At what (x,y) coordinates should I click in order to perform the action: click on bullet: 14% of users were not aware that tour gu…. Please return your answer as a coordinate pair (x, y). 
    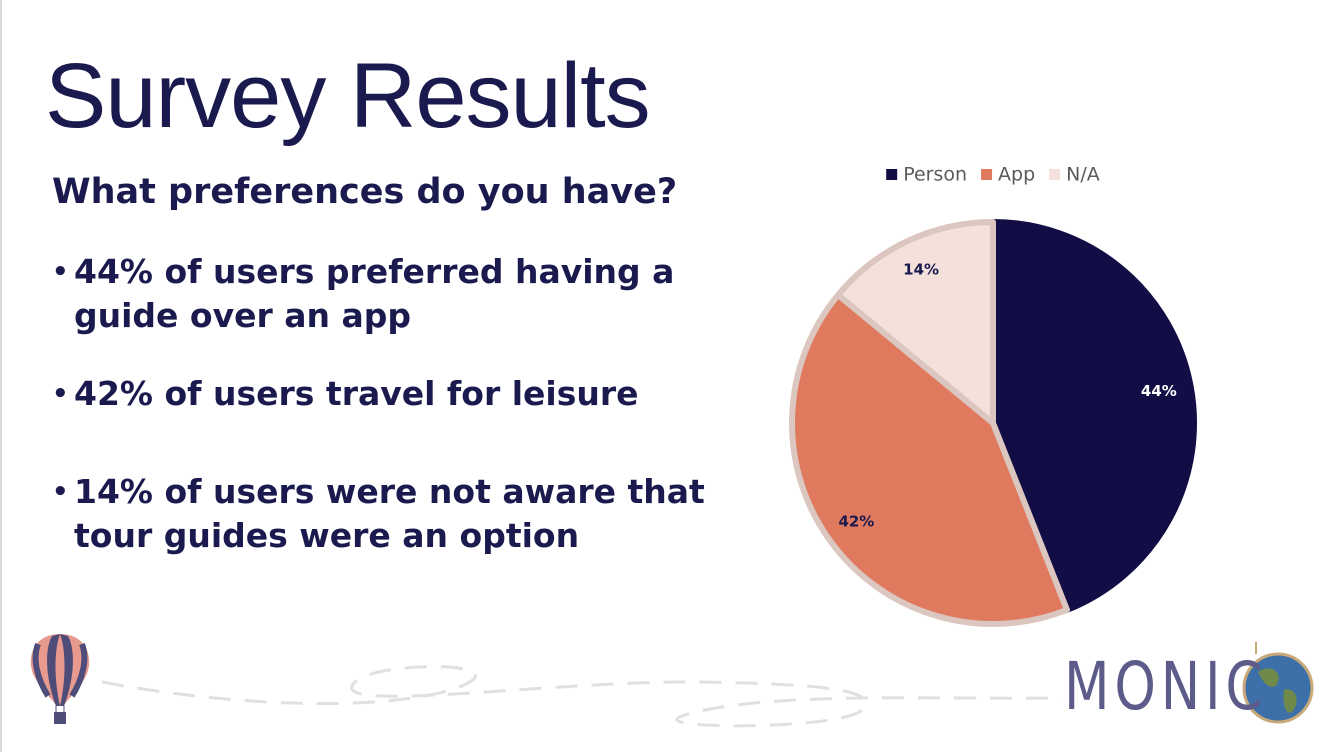
    Looking at the image, I should click on (392, 514).